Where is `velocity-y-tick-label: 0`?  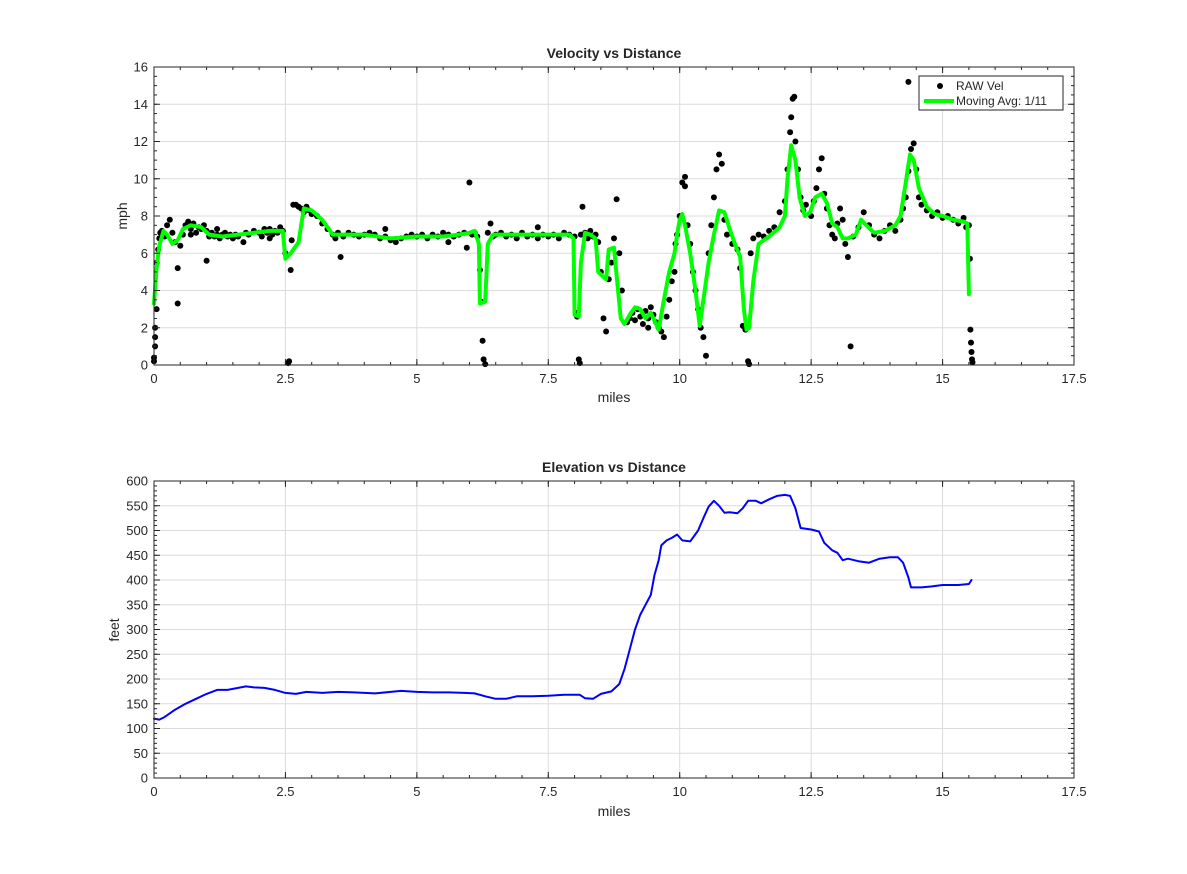 velocity-y-tick-label: 0 is located at coordinates (144, 365).